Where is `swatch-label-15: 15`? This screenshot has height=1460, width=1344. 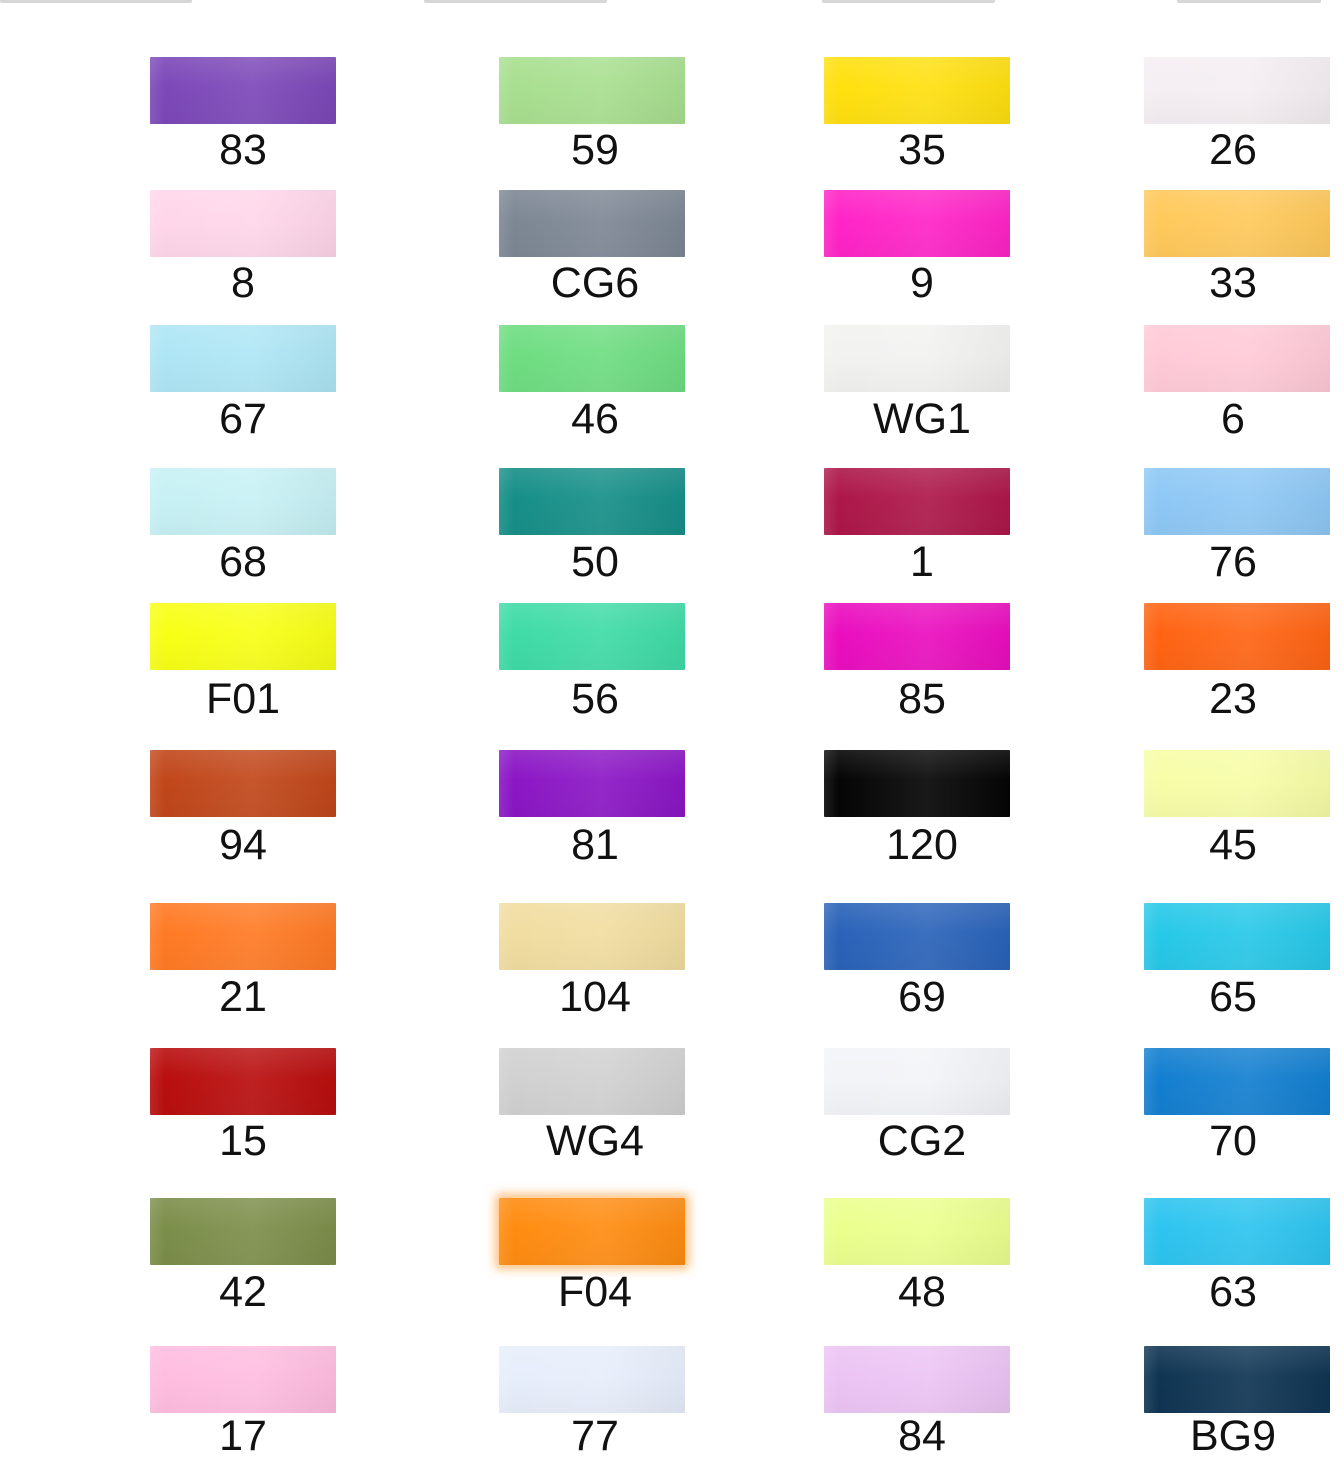
swatch-label-15: 15 is located at coordinates (243, 1141).